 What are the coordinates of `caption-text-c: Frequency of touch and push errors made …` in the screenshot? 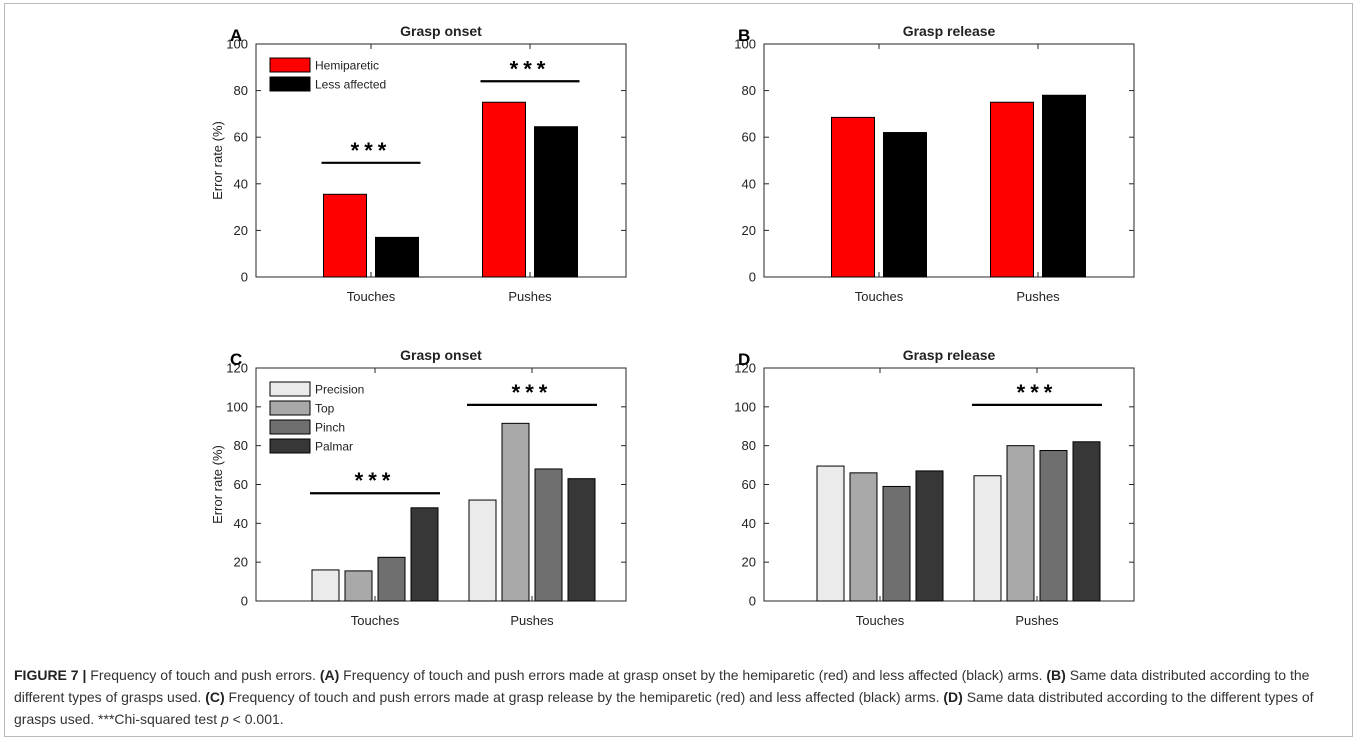 It's located at (584, 697).